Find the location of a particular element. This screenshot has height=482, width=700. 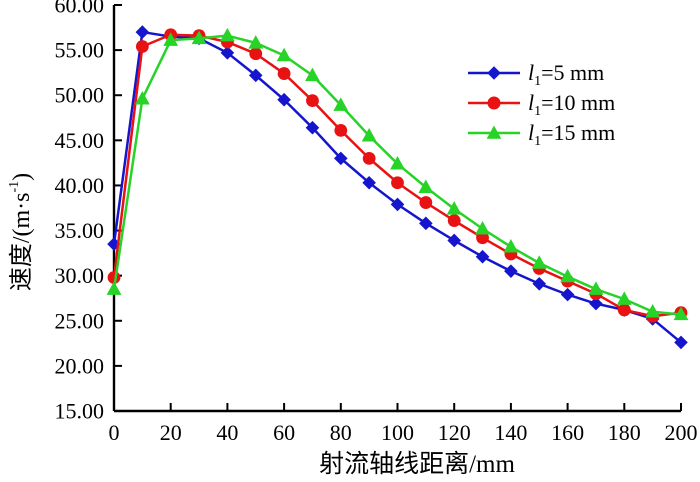

y-tick-label: 45.00 is located at coordinates (80, 140).